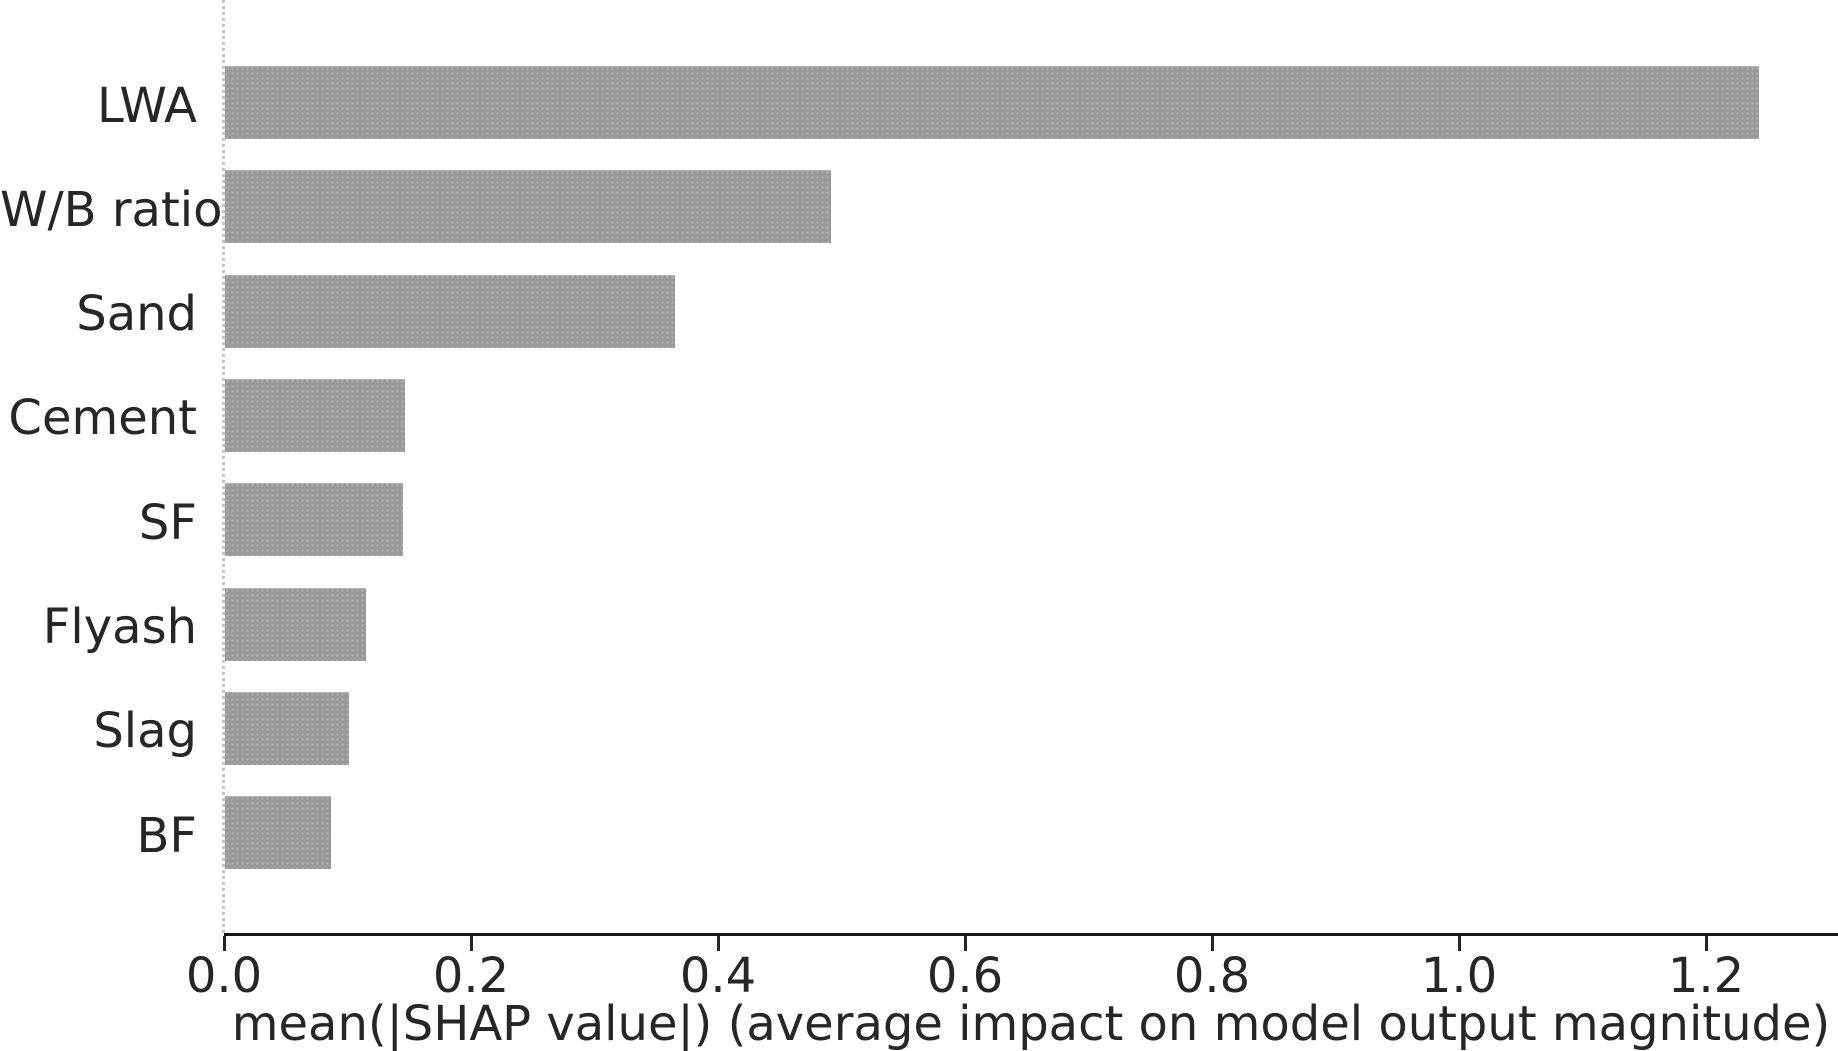 The height and width of the screenshot is (1051, 1838). I want to click on bar-sand, so click(450, 311).